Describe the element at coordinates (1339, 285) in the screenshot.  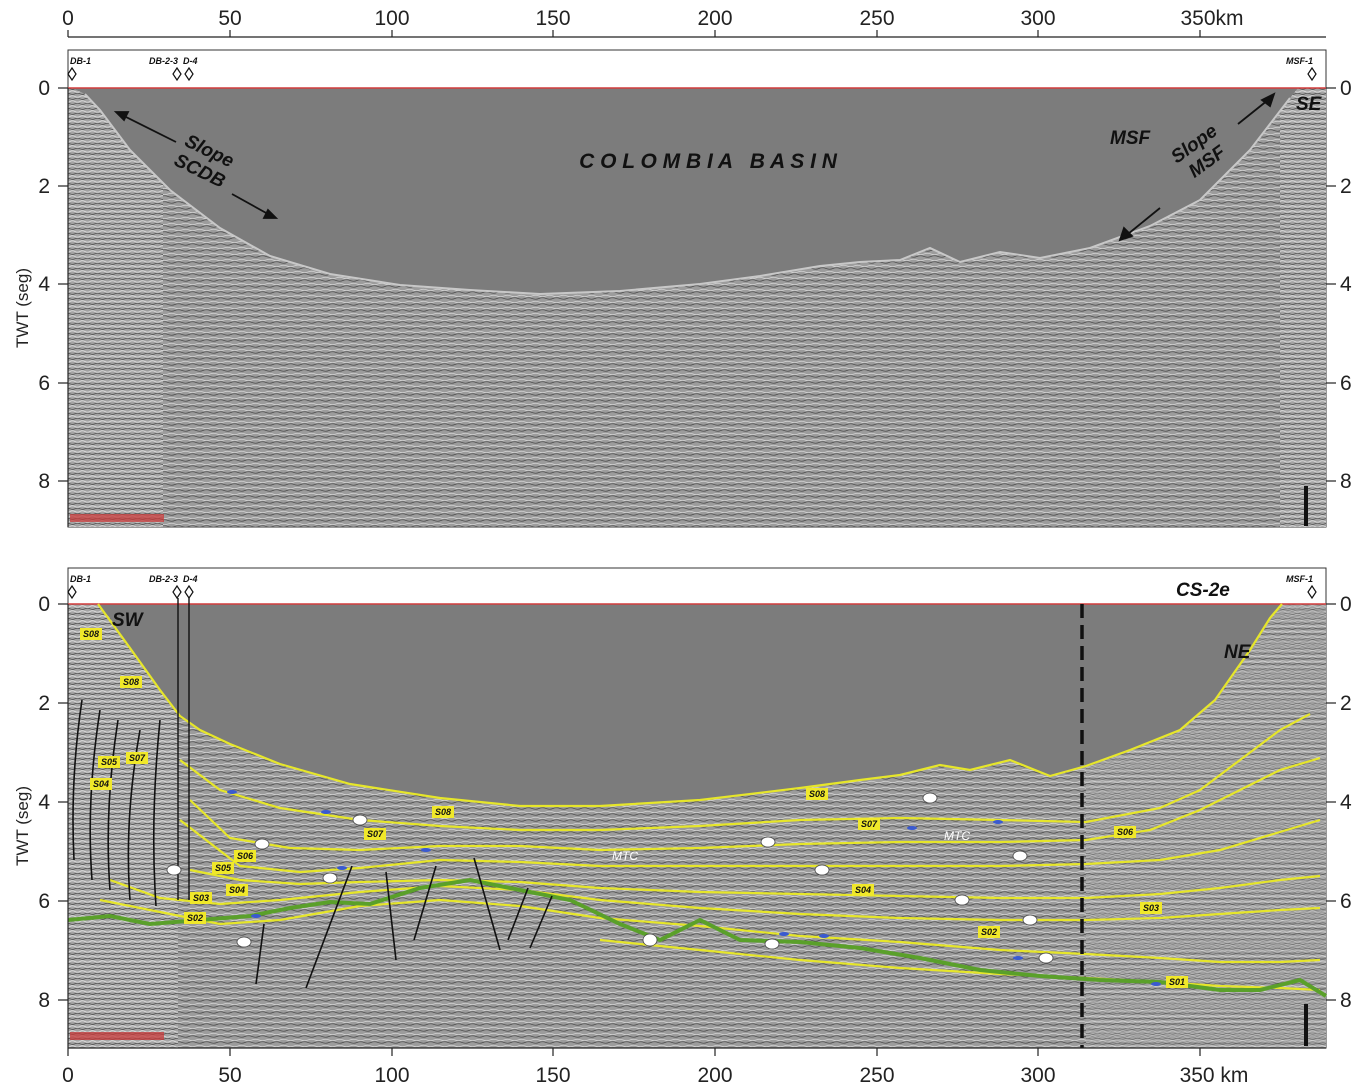
I see `top-y-axis-right: 0 2 4 6 8` at that location.